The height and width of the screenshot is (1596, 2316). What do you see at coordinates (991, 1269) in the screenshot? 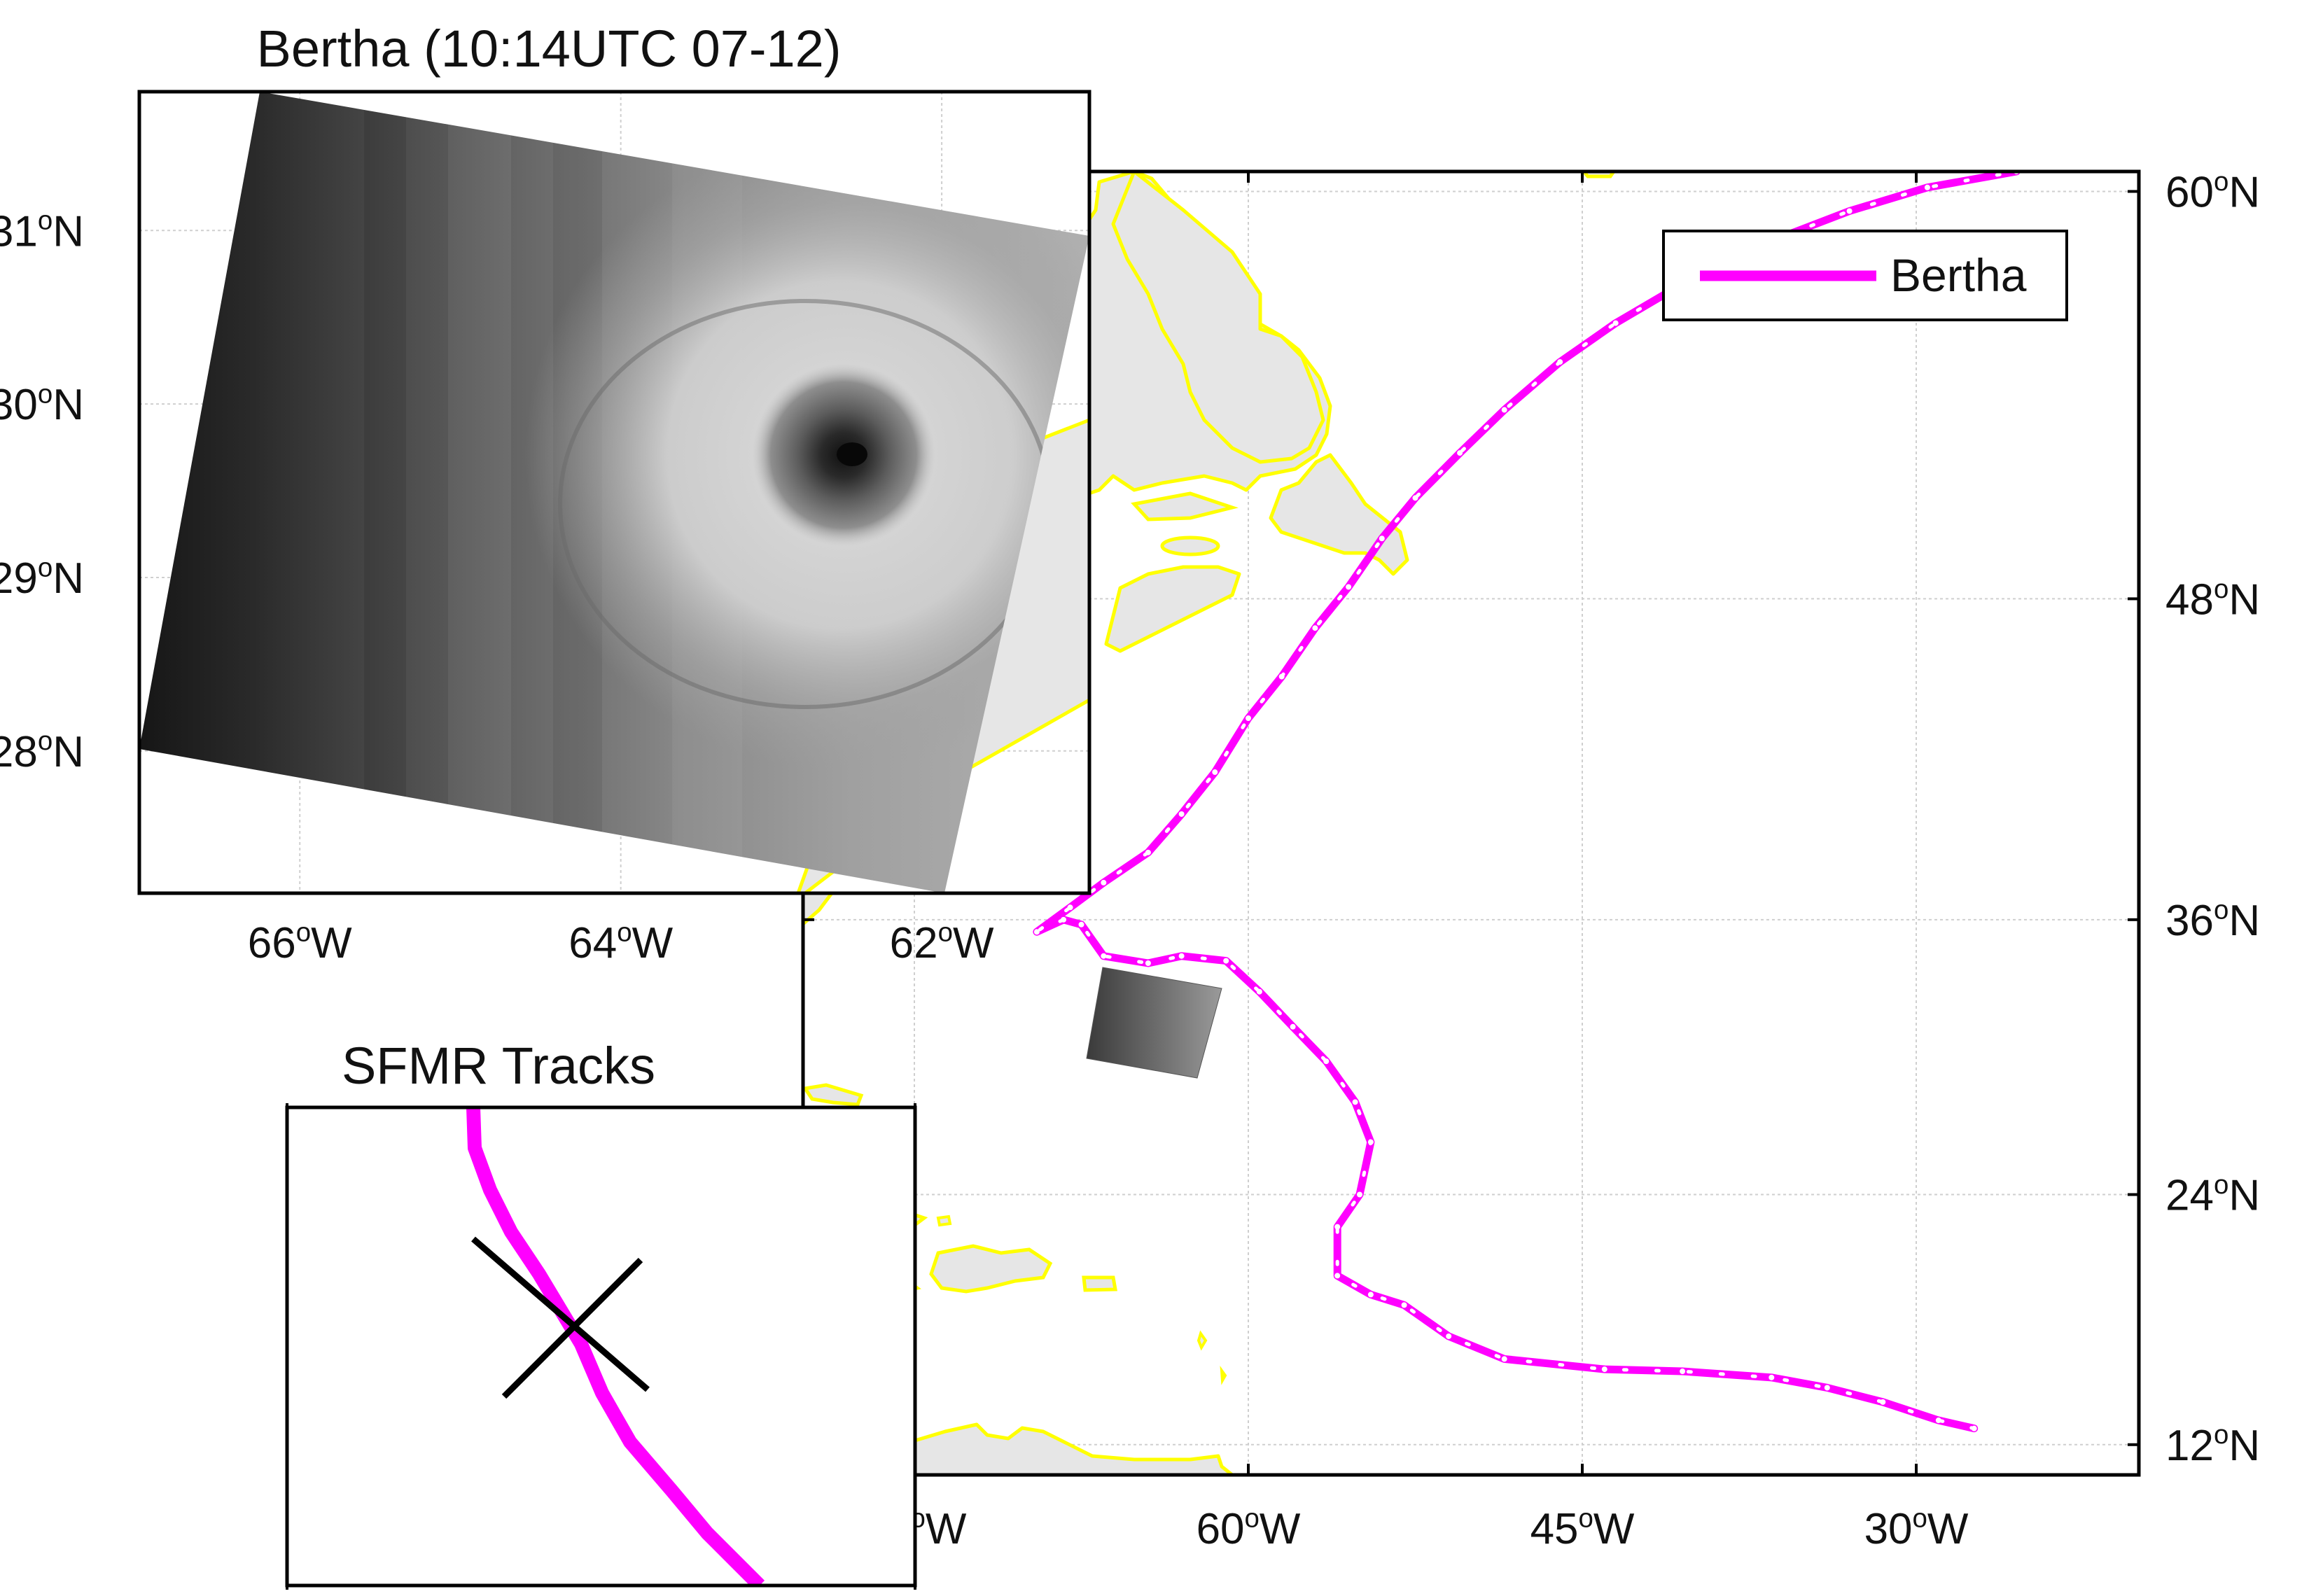
I see `land-hispaniola` at bounding box center [991, 1269].